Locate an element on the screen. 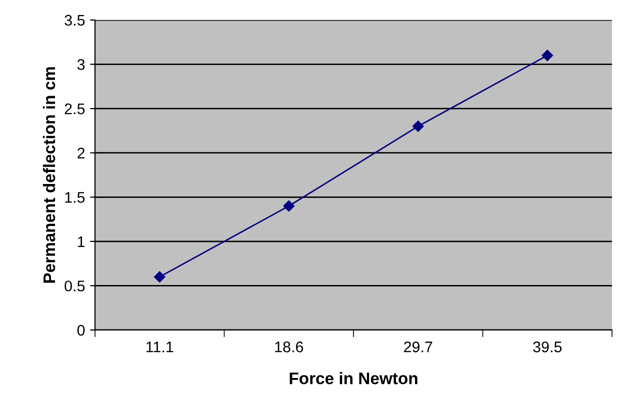 The height and width of the screenshot is (414, 617). y-tick-label: 2 is located at coordinates (81, 153).